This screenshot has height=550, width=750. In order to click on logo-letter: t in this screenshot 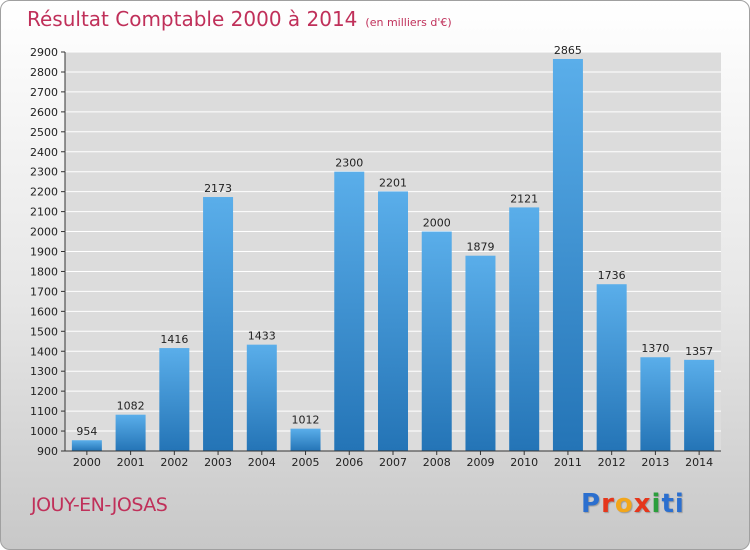, I will do `click(668, 504)`.